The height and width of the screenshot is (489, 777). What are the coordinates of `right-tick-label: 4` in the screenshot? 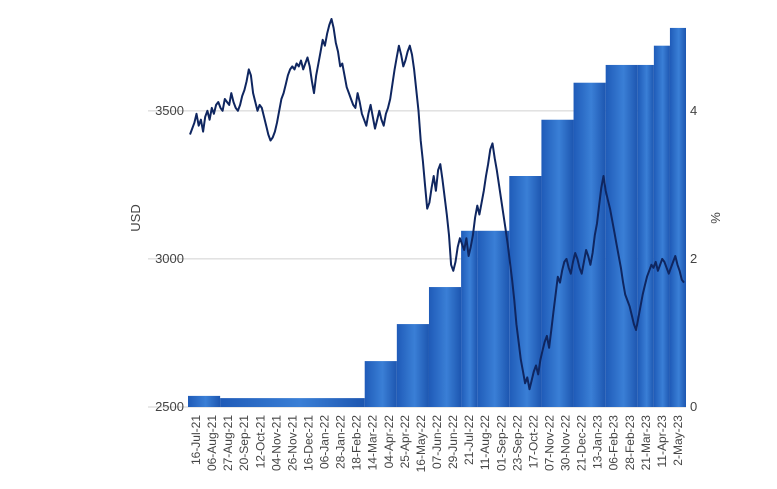 It's located at (693, 110).